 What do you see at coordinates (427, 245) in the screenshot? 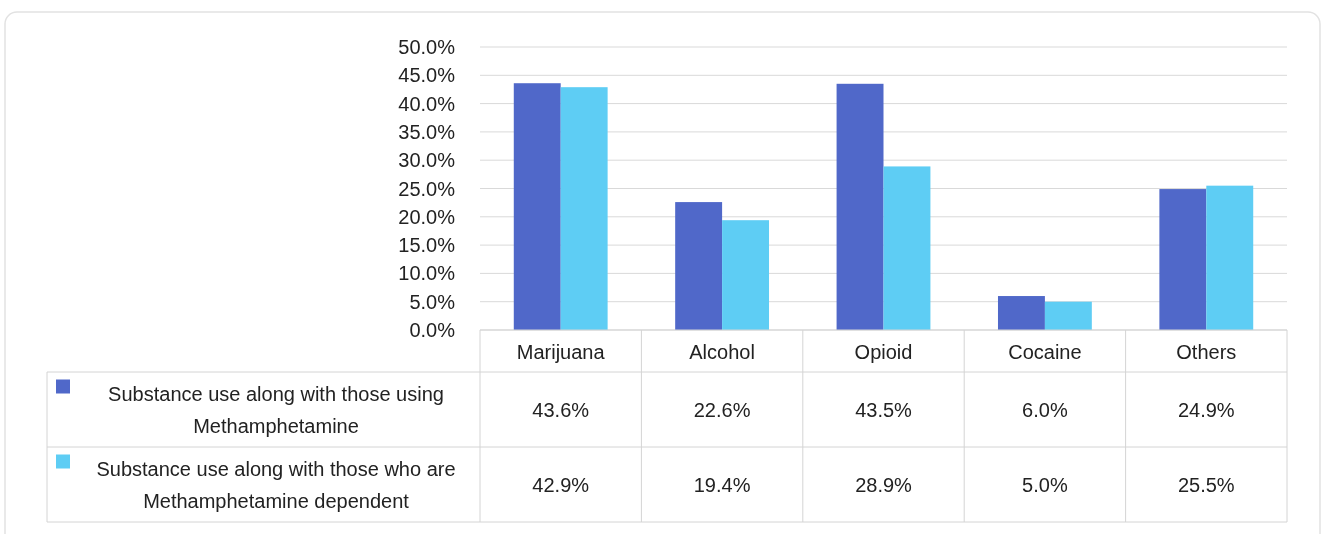
I see `y-tick-label: 15.0%` at bounding box center [427, 245].